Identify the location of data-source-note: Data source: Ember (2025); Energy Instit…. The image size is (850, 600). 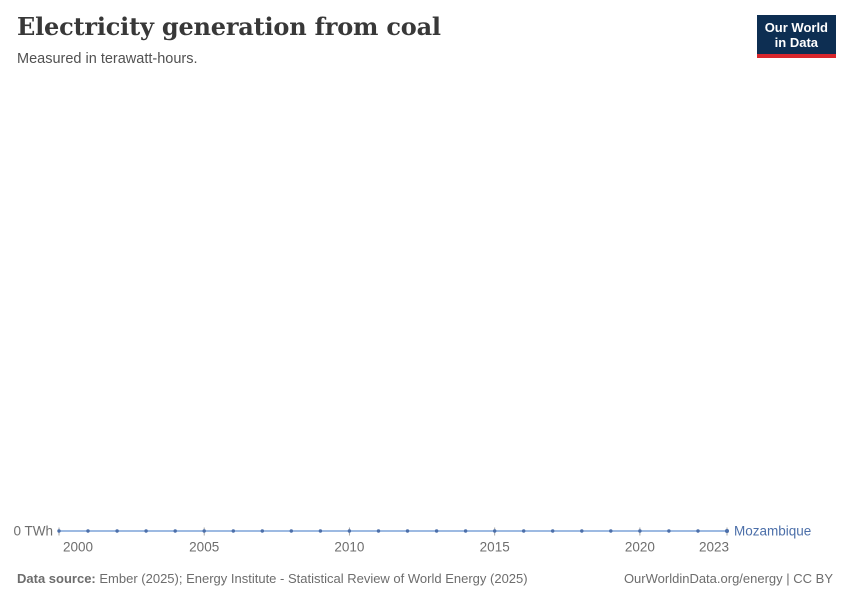
(272, 579).